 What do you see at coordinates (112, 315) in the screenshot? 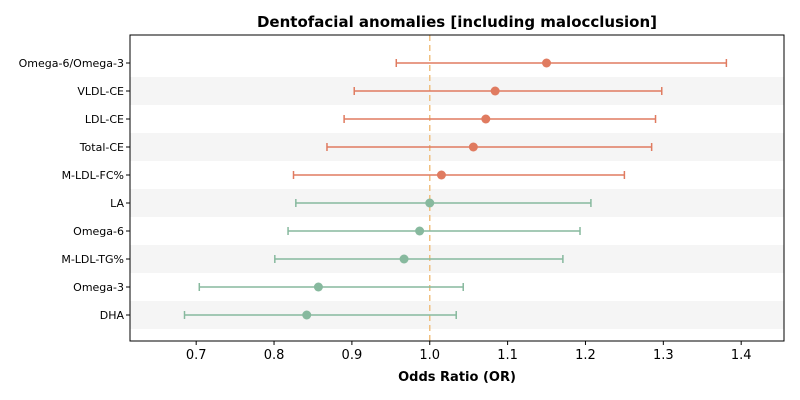
I see `category-label: DHA` at bounding box center [112, 315].